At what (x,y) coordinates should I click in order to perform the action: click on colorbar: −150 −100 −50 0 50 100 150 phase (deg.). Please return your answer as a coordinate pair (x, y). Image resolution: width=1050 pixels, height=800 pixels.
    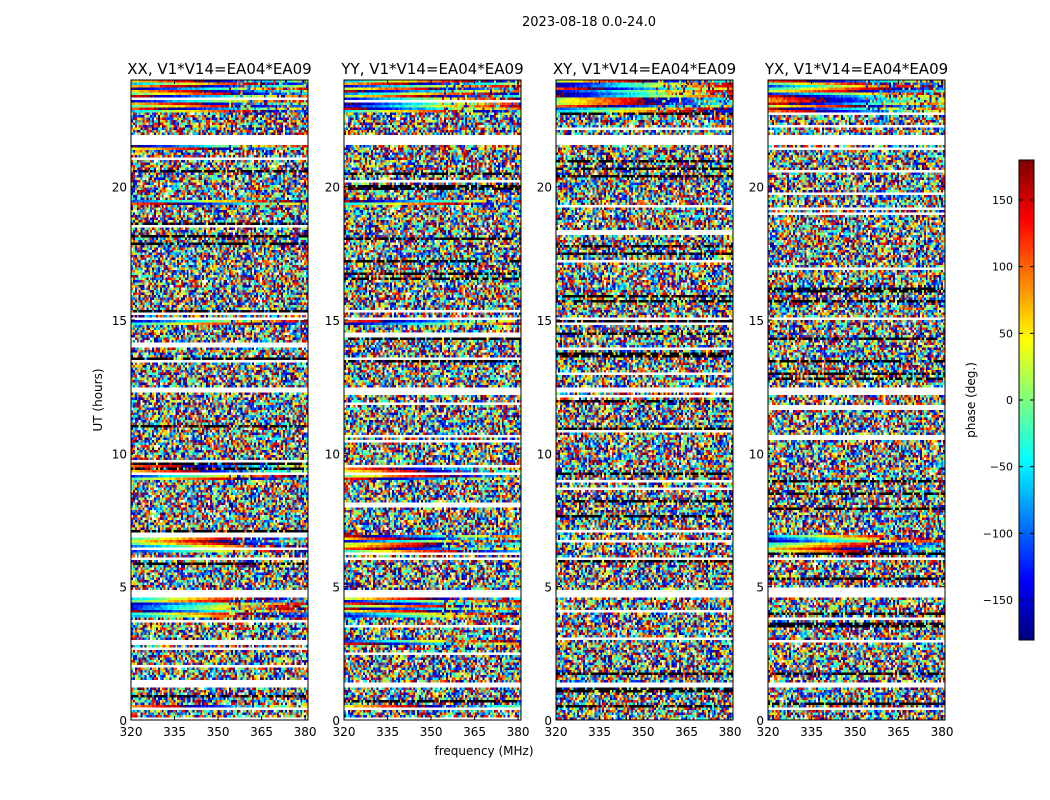
    Looking at the image, I should click on (999, 400).